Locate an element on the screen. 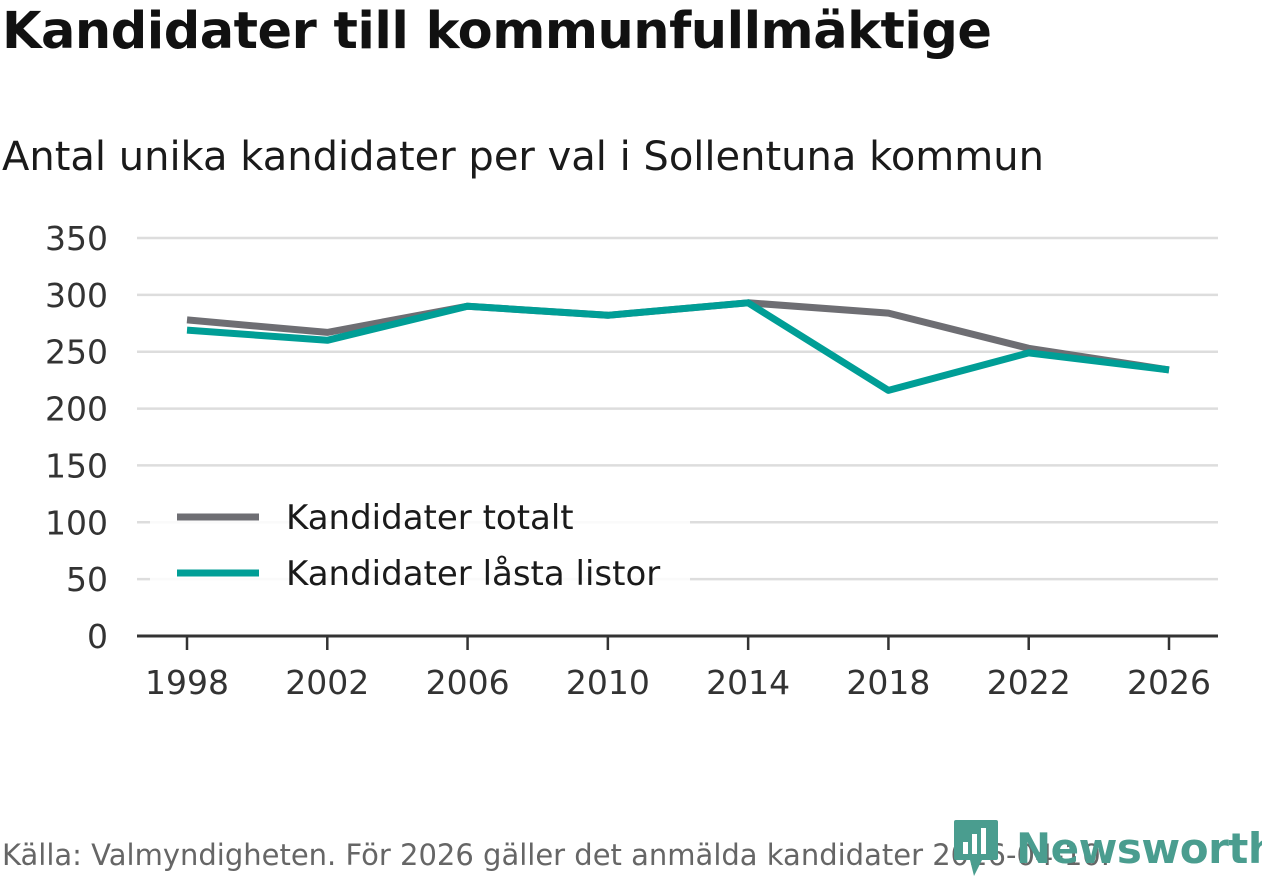 The image size is (1262, 879). series-lines is located at coordinates (678, 346).